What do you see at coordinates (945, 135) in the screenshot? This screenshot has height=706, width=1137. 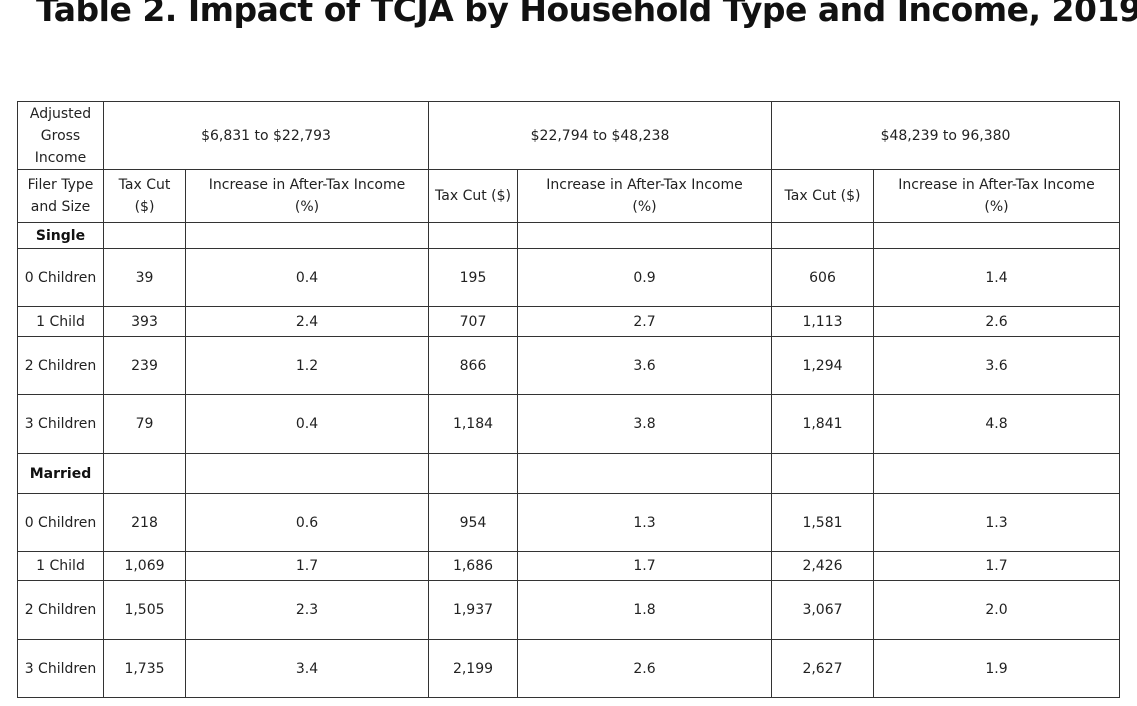 I see `income-bracket-header: $48,239 to 96,380` at bounding box center [945, 135].